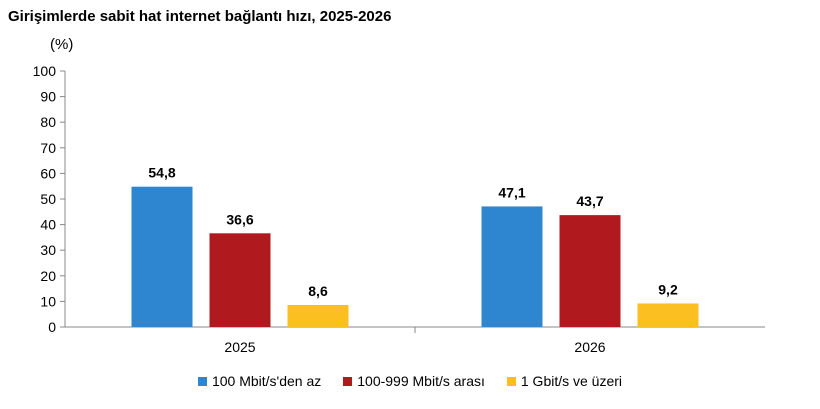 The height and width of the screenshot is (409, 820). What do you see at coordinates (48, 276) in the screenshot?
I see `y-tick-label: 20` at bounding box center [48, 276].